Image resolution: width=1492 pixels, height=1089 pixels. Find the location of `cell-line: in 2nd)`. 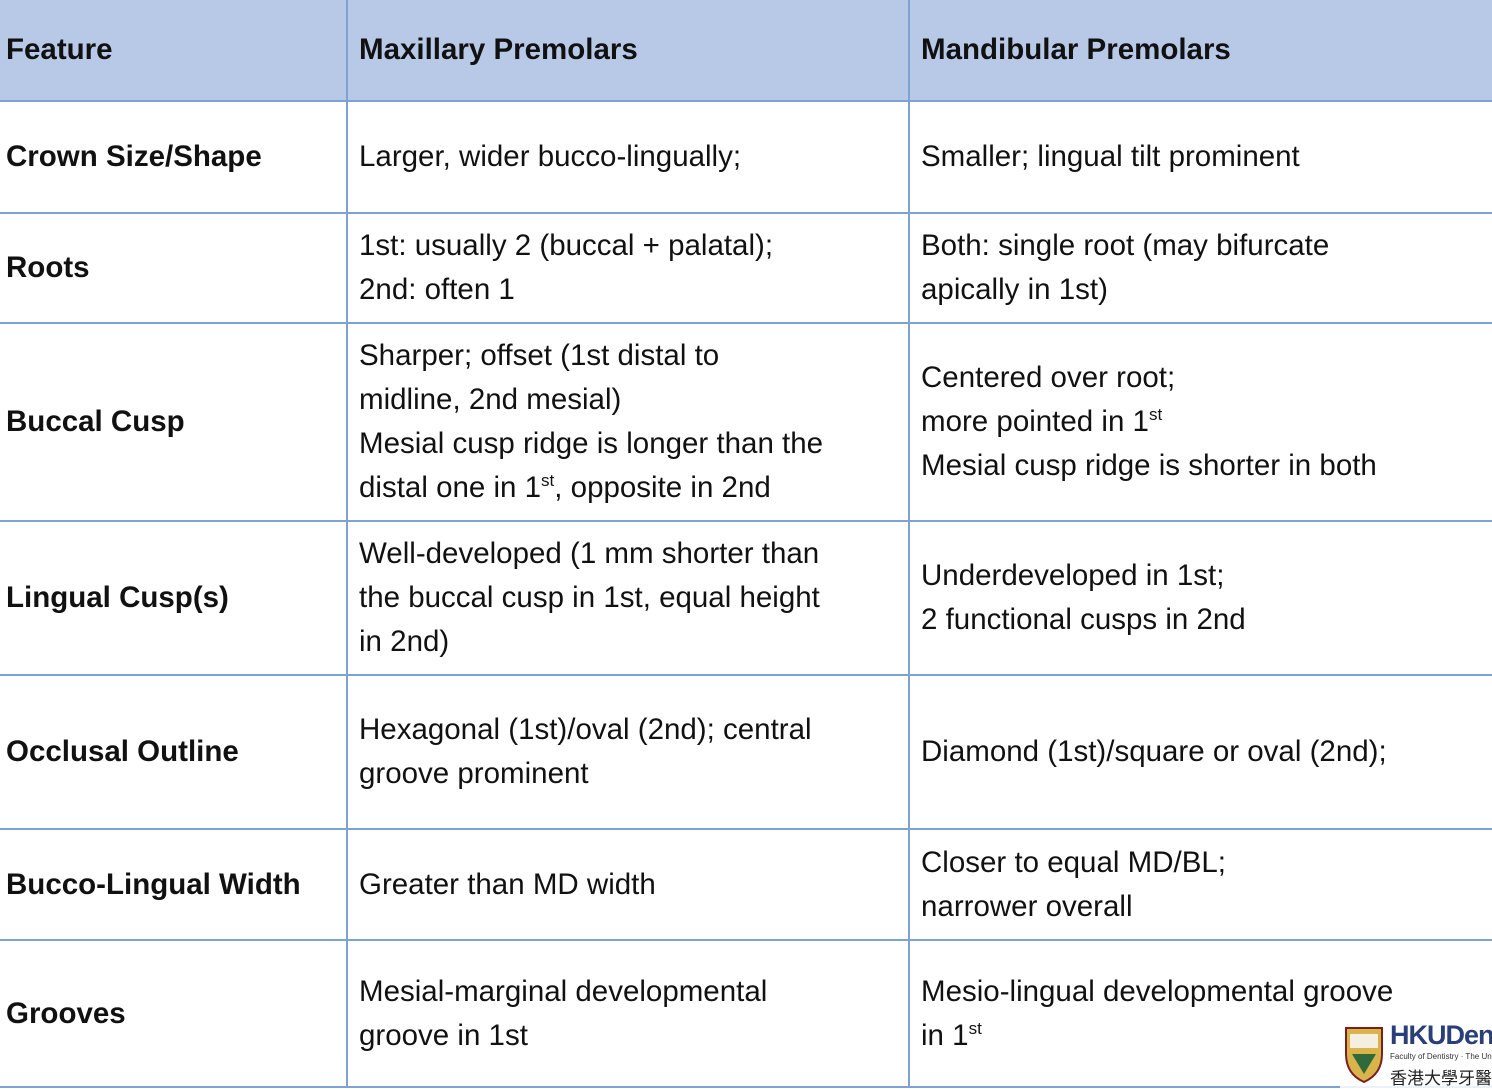

cell-line: in 2nd) is located at coordinates (633, 642).